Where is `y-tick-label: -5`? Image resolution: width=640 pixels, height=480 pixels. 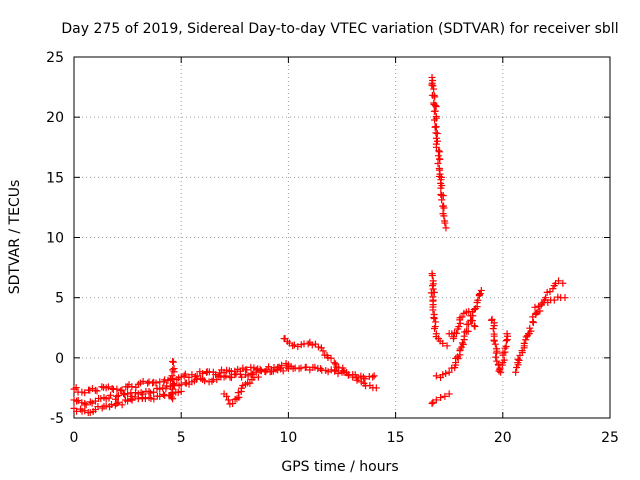 y-tick-label: -5 is located at coordinates (57, 419).